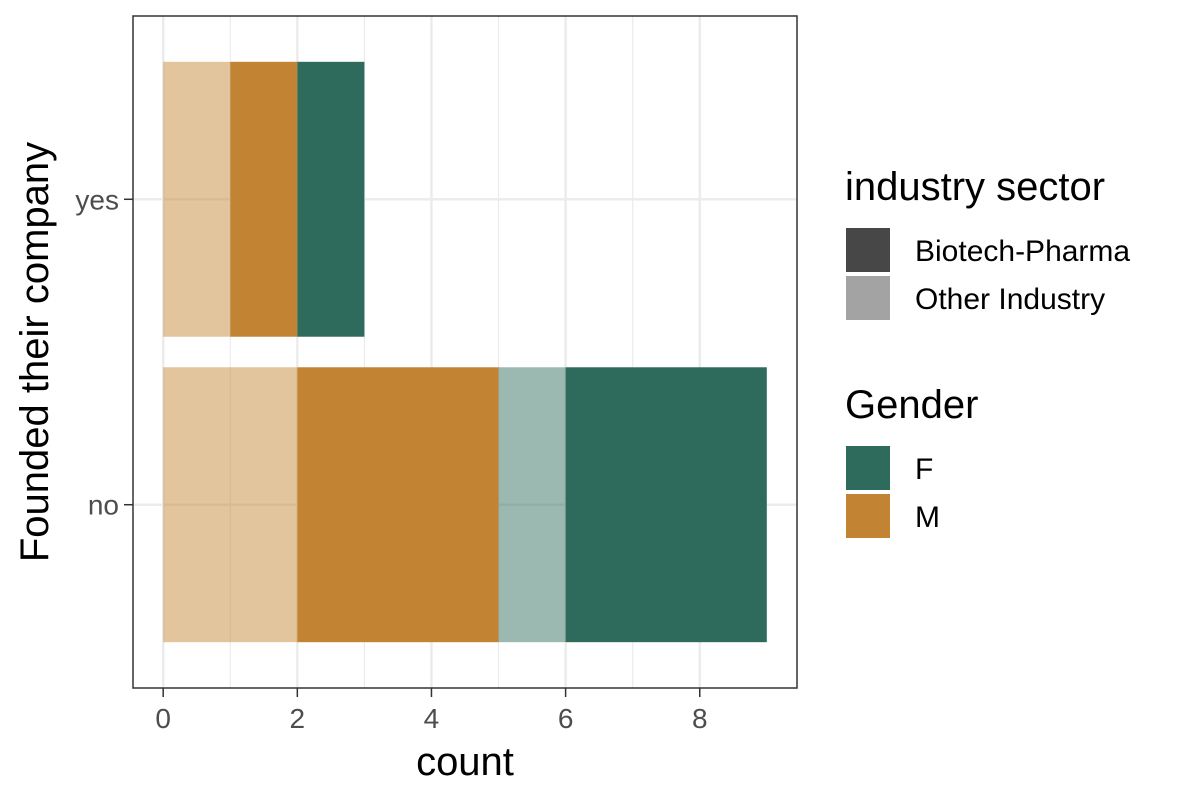 This screenshot has width=1200, height=800. I want to click on legend-title: Gender, so click(911, 405).